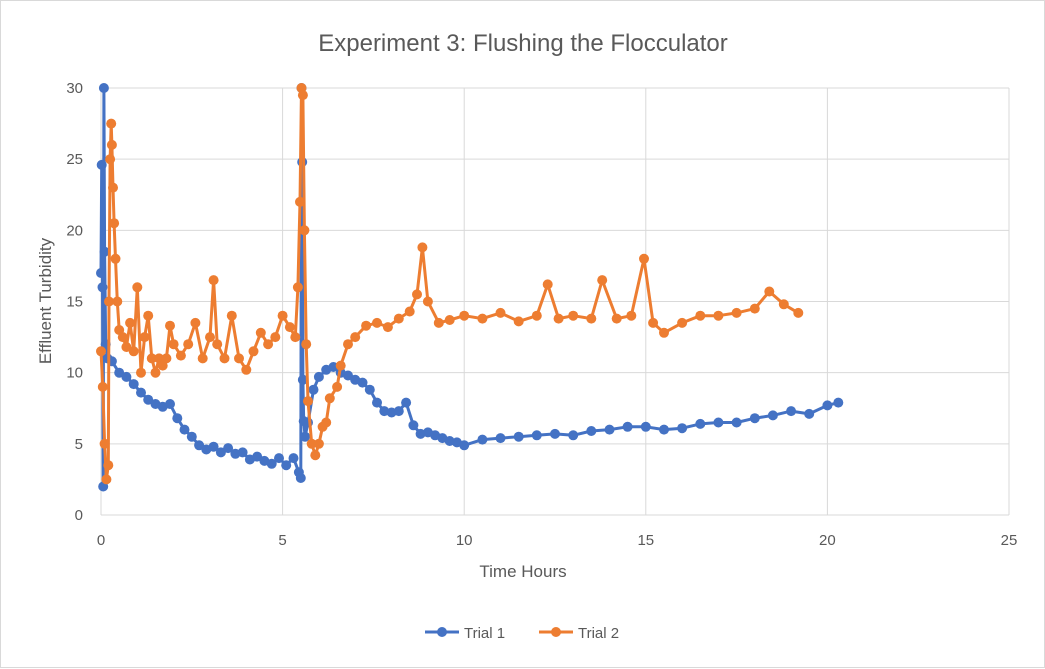 The image size is (1045, 669). What do you see at coordinates (101, 540) in the screenshot?
I see `x-tick-label: 0` at bounding box center [101, 540].